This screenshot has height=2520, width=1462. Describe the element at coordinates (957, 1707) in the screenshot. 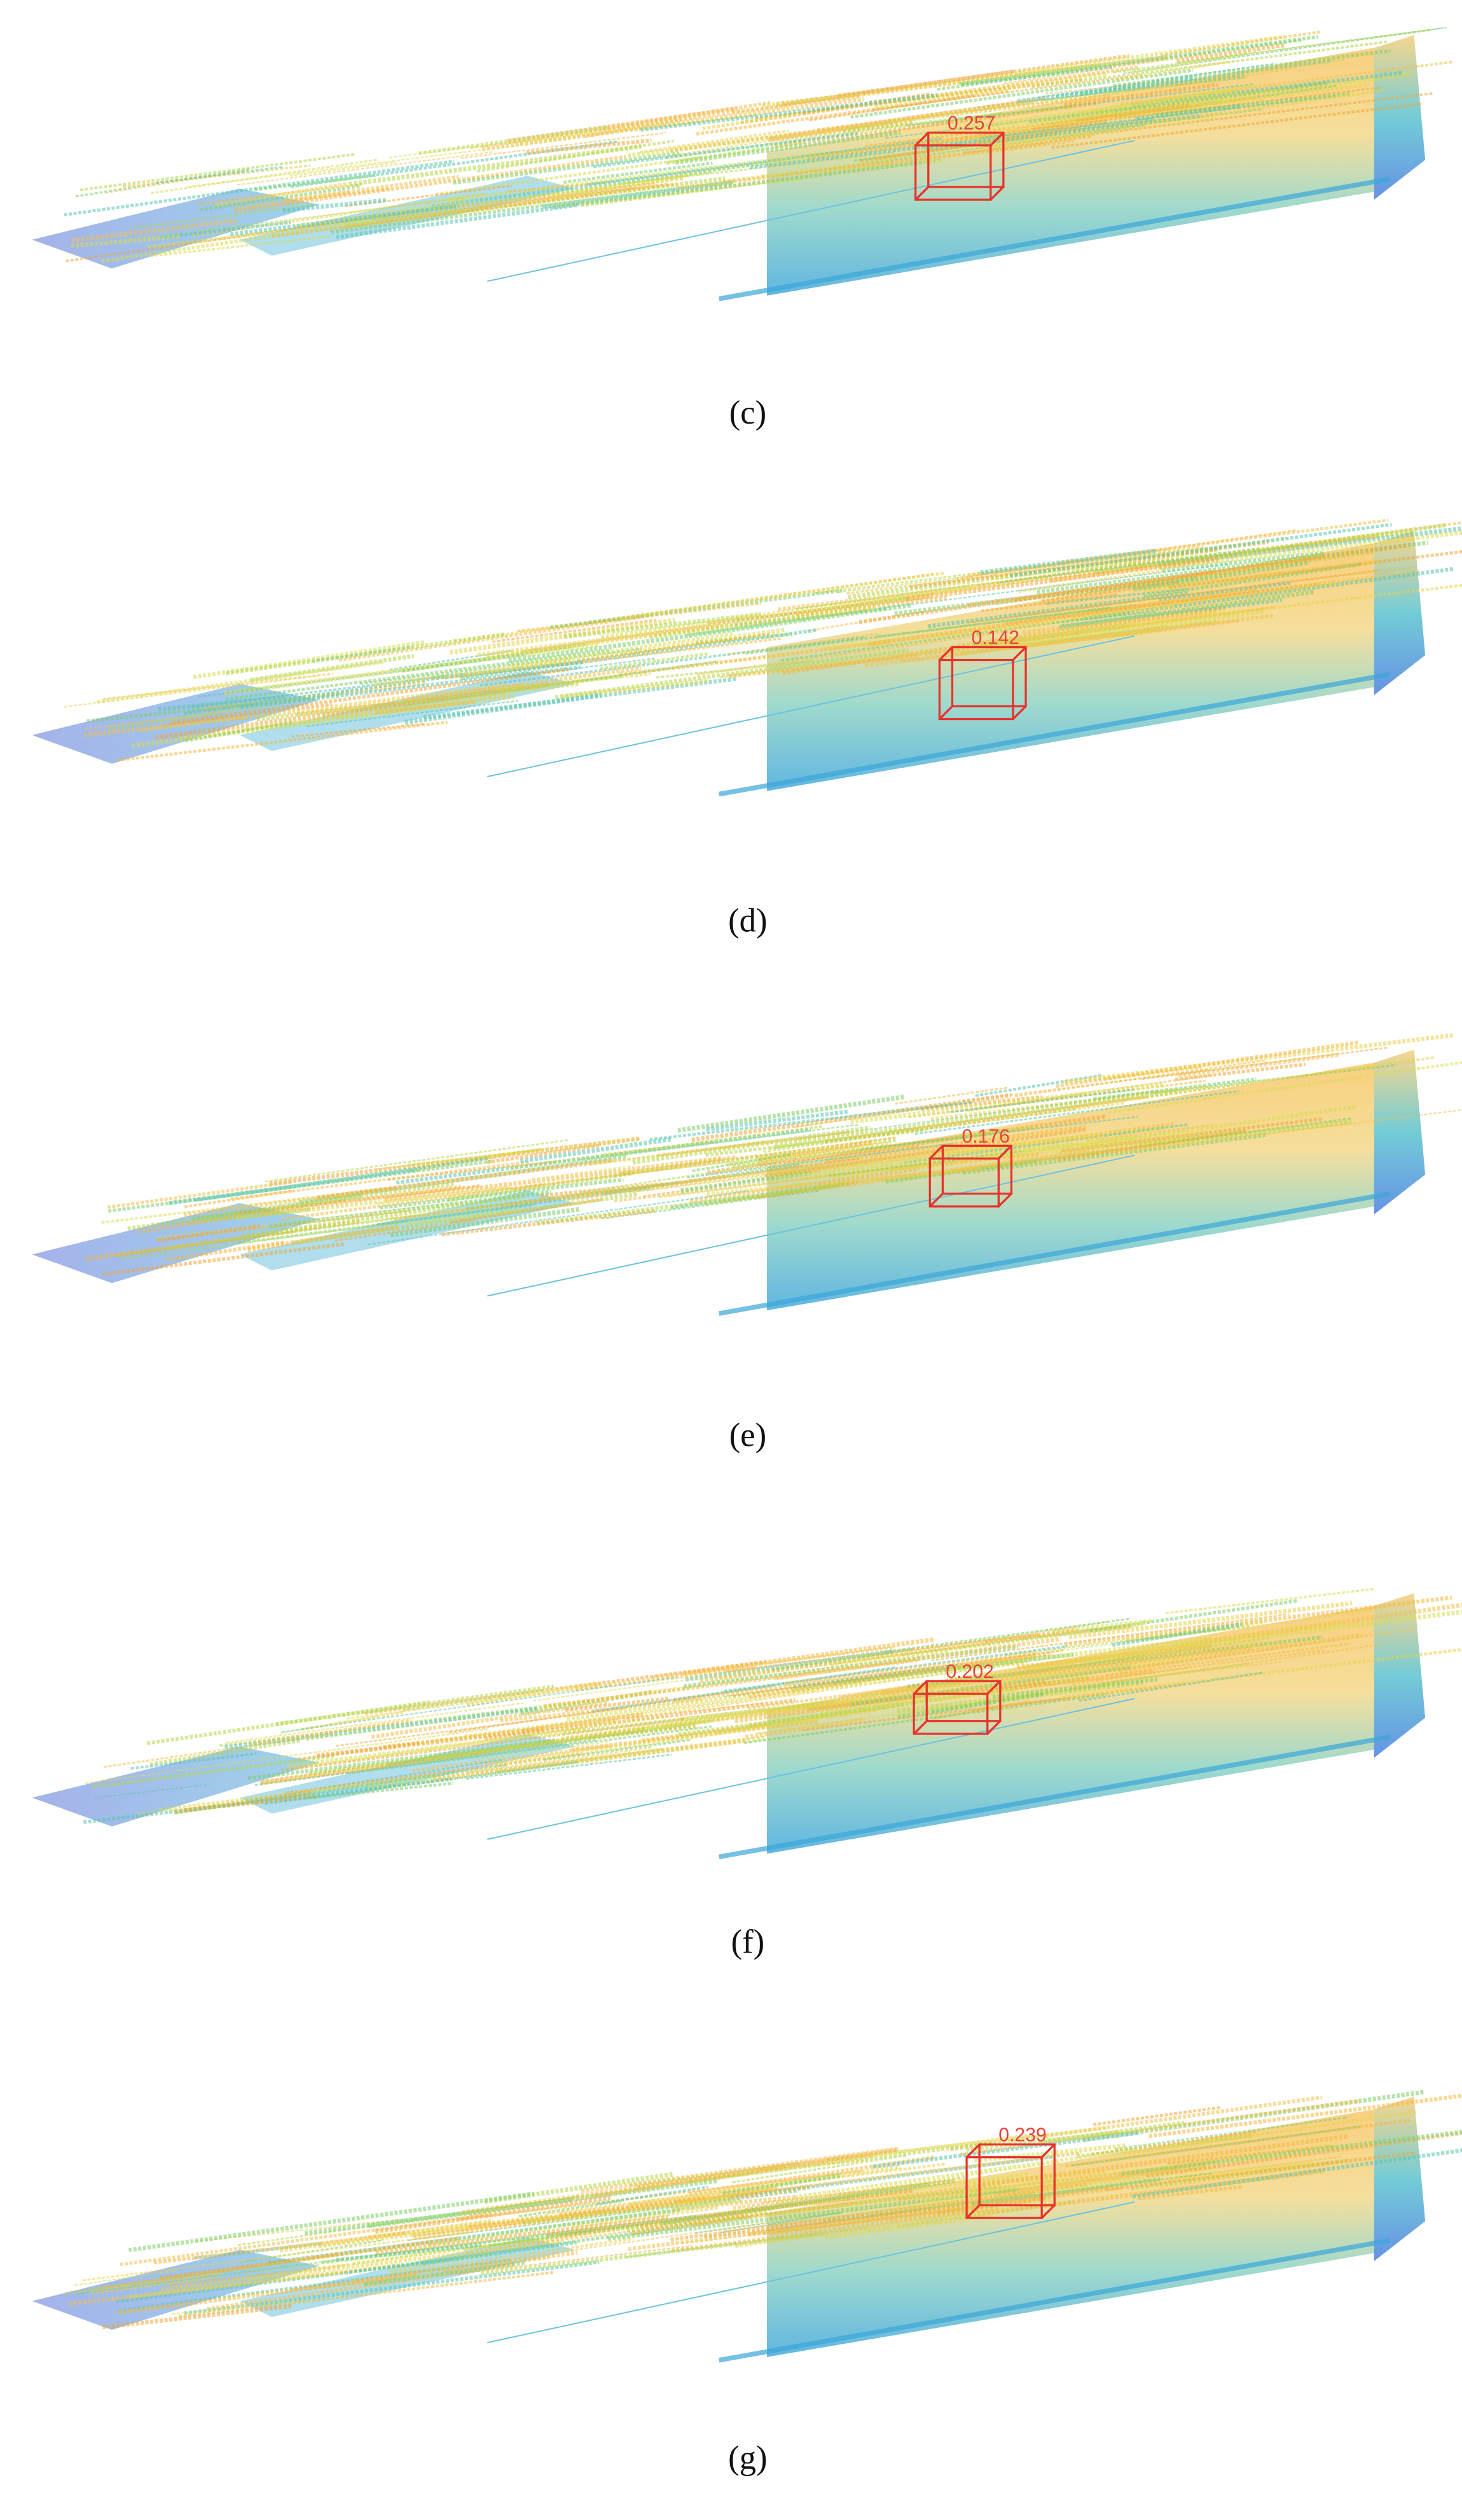

I see `box-edges` at that location.